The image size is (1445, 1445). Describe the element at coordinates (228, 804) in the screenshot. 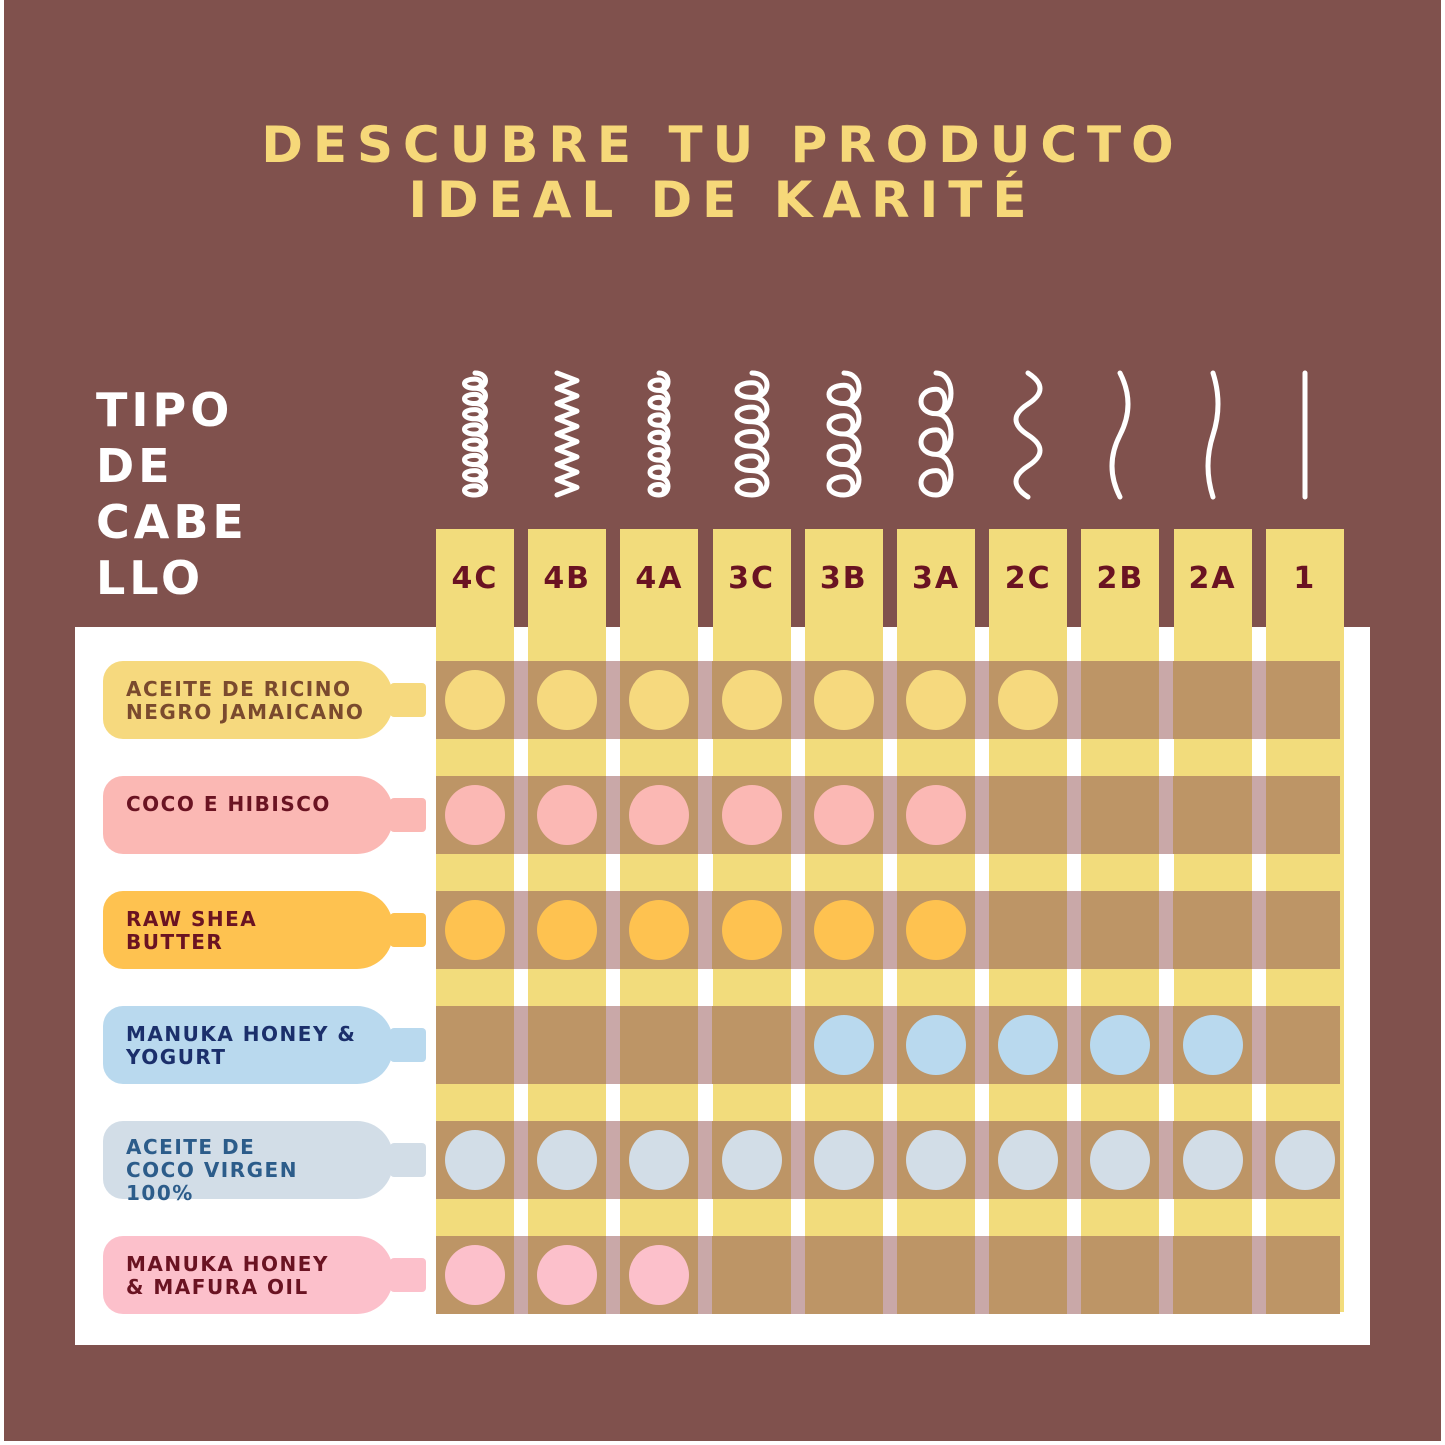

I see `product-label: COCO E HIBISCO` at that location.